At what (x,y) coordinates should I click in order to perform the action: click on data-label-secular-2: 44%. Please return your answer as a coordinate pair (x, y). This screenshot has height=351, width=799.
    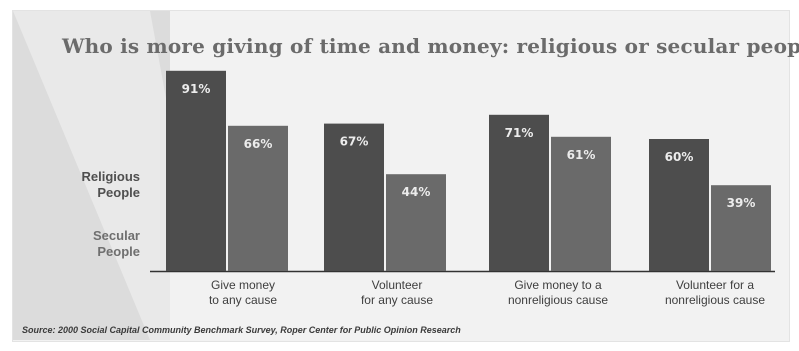
    Looking at the image, I should click on (416, 192).